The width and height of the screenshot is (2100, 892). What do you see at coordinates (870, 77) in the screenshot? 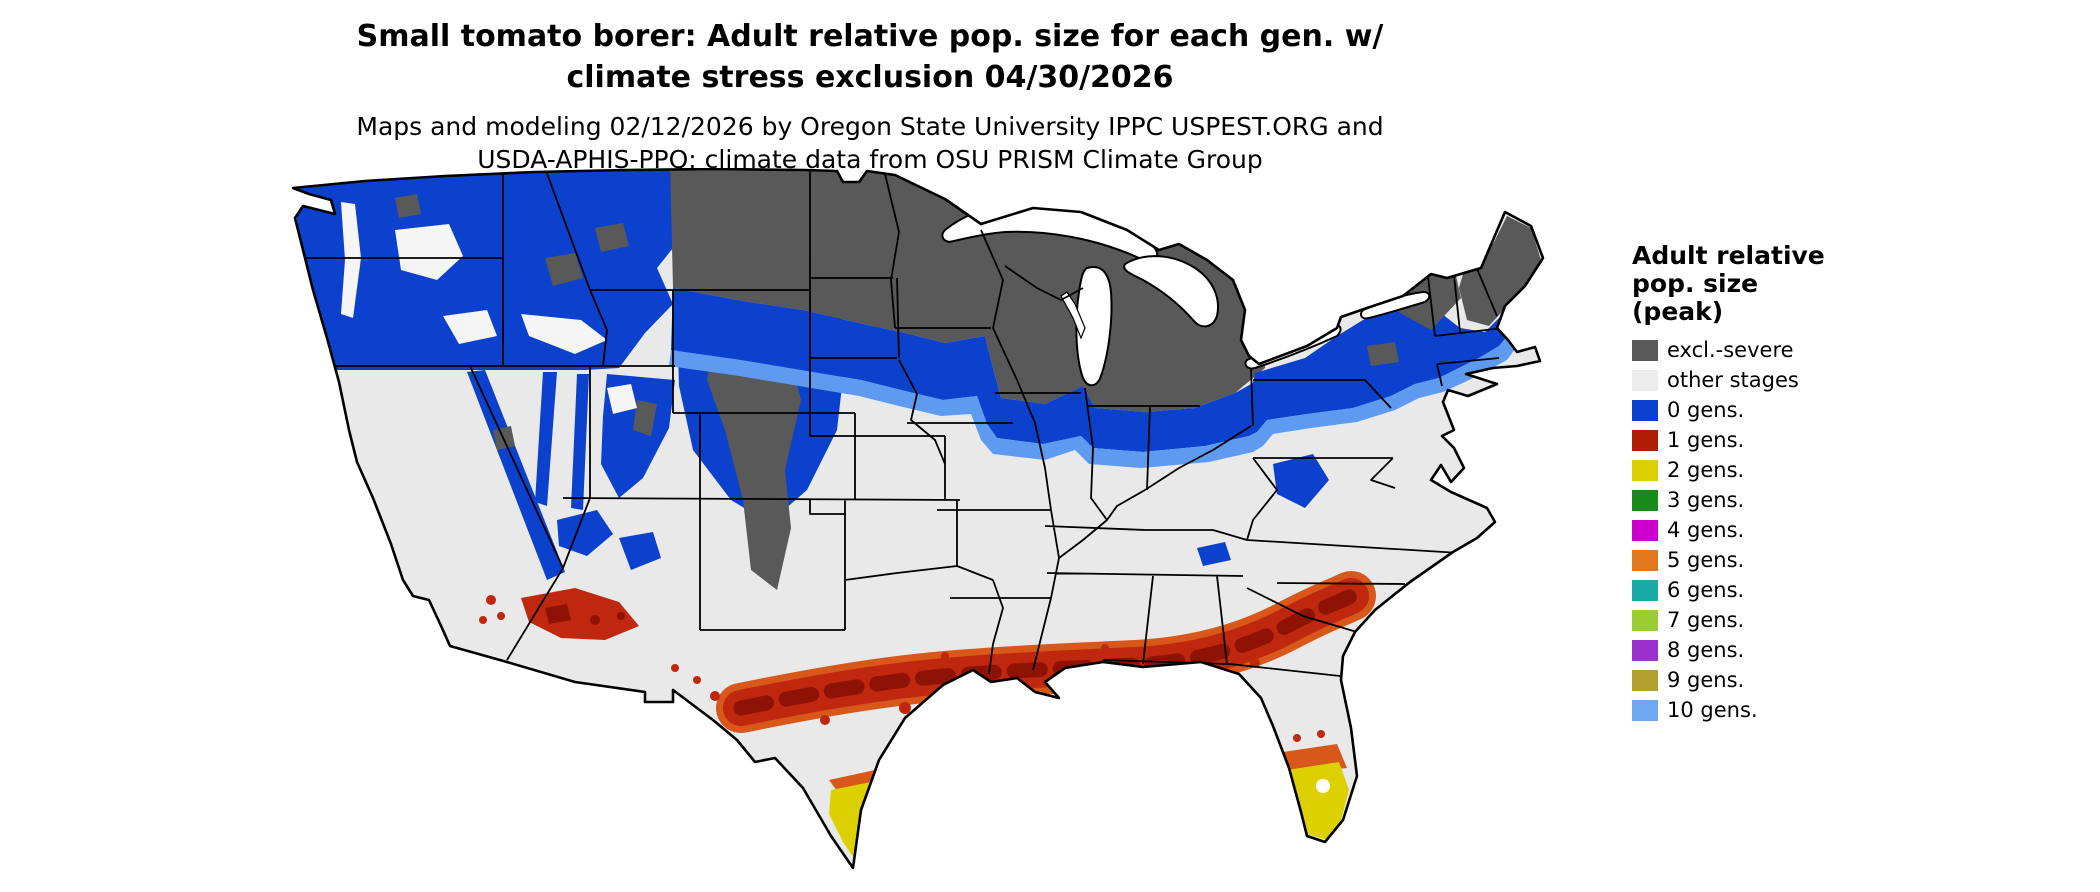
I see `title-line-2: climate stress exclusion 04/30/2026` at bounding box center [870, 77].